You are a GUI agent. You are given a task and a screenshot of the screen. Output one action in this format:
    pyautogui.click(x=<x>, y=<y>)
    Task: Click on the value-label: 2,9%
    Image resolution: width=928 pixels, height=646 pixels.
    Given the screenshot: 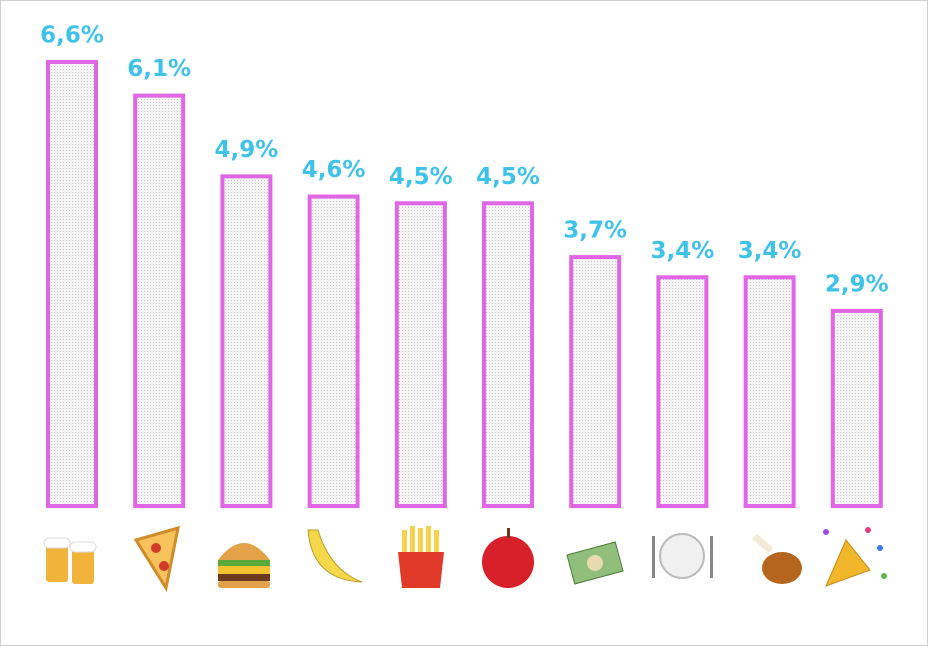 What is the action you would take?
    pyautogui.click(x=857, y=284)
    